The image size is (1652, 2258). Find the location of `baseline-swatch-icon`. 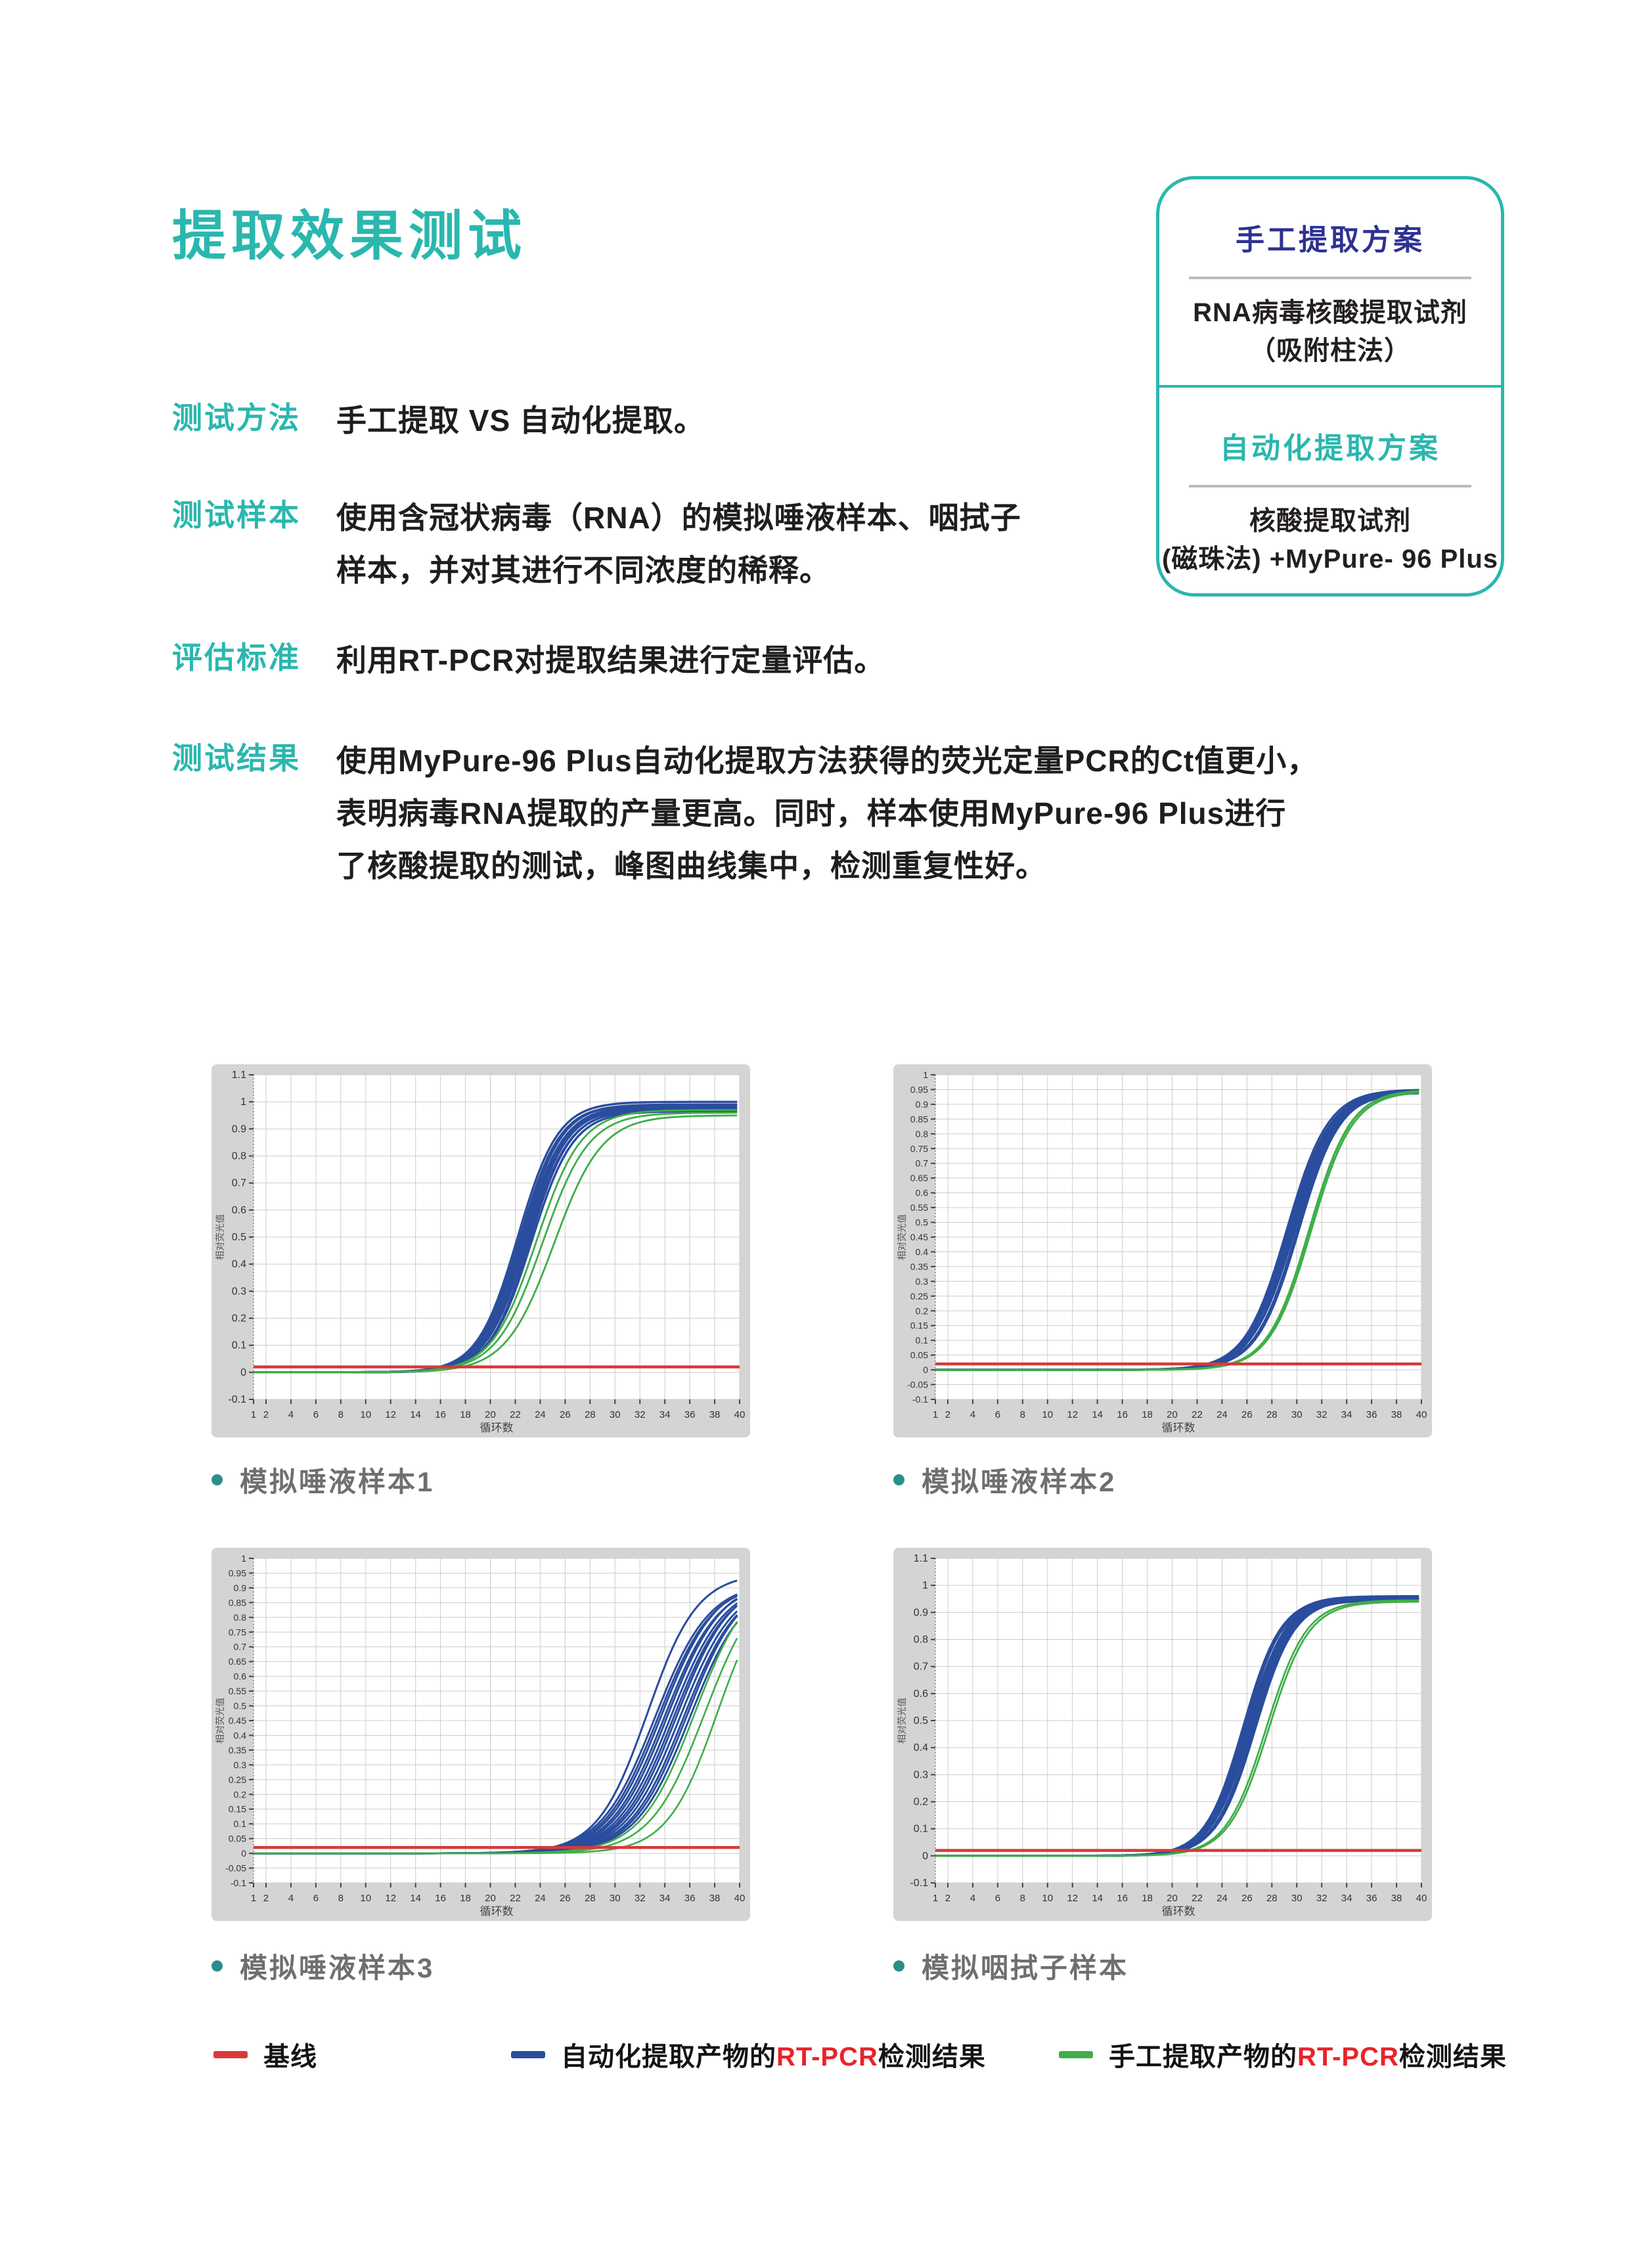

baseline-swatch-icon is located at coordinates (230, 2054).